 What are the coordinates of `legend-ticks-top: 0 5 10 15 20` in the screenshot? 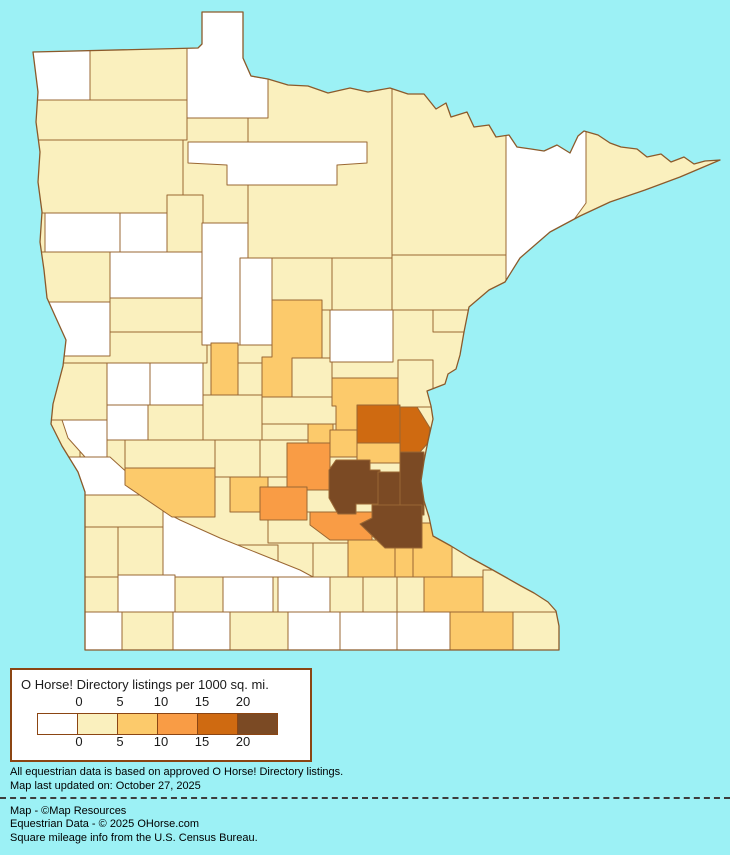 It's located at (161, 702).